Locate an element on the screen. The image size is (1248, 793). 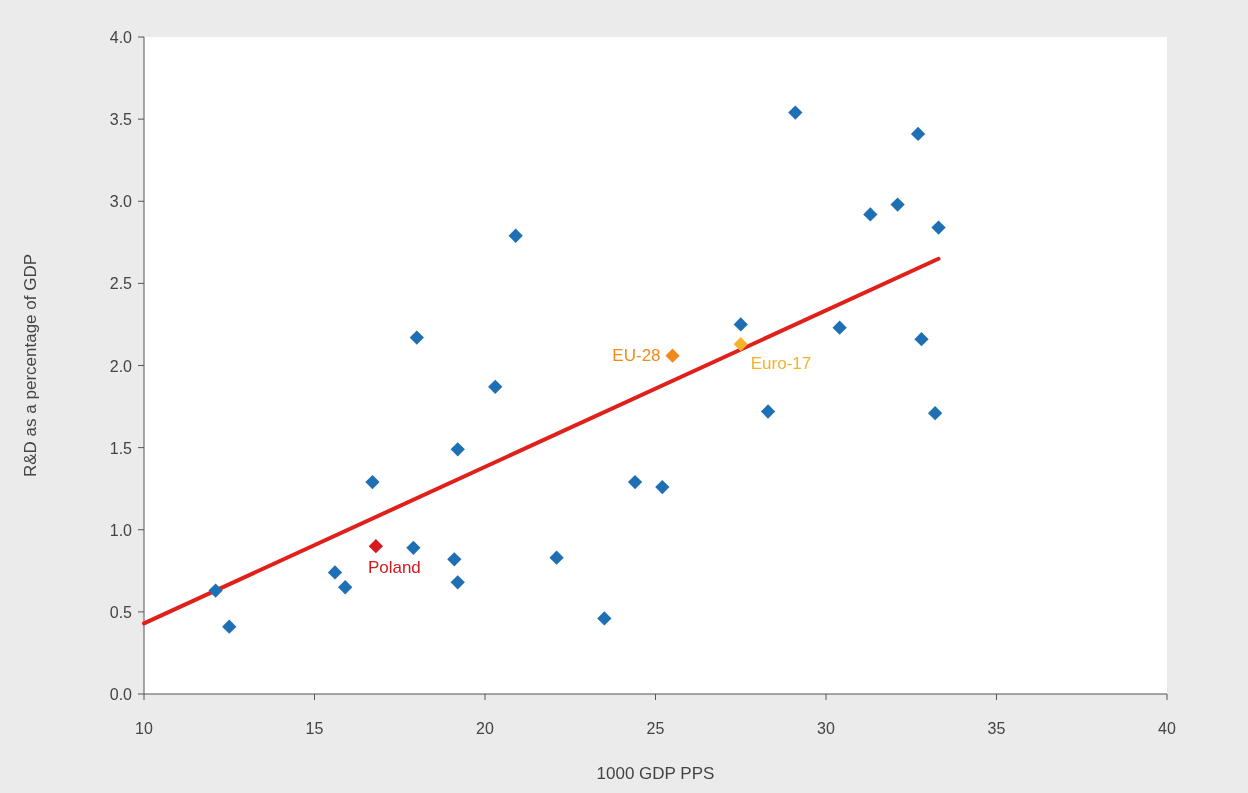
x-axis-title: 1000 GDP PPS is located at coordinates (655, 773).